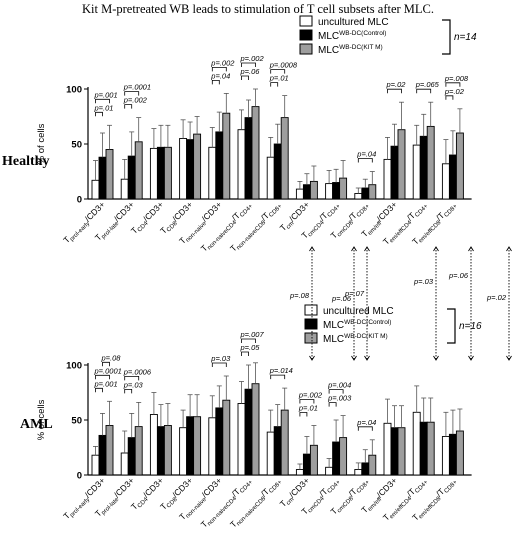 The width and height of the screenshot is (516, 550). Describe the element at coordinates (137, 371) in the screenshot. I see `significance-label: p=.0006` at that location.